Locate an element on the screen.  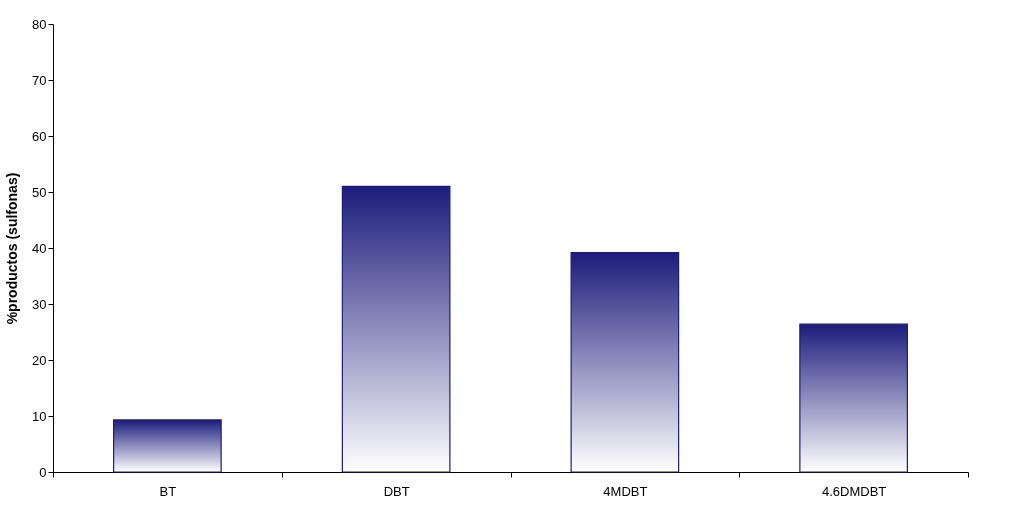
y-tick-label: 80 is located at coordinates (39, 24).